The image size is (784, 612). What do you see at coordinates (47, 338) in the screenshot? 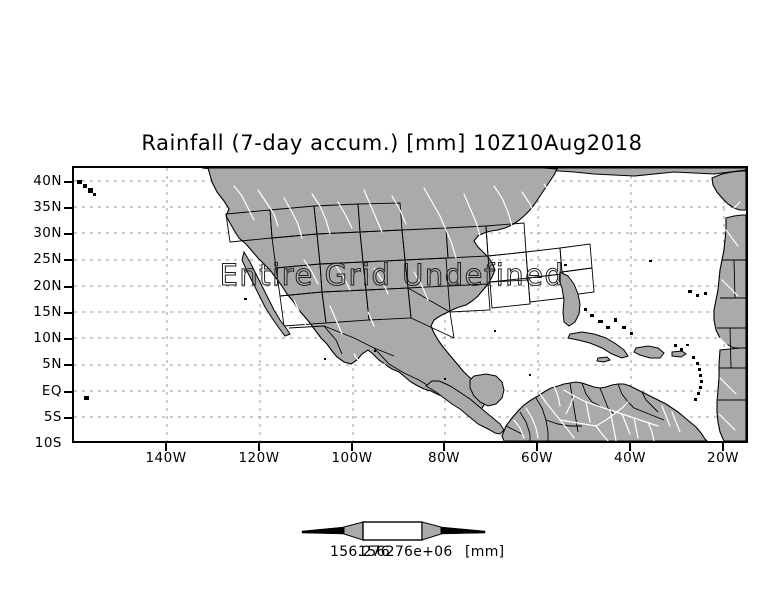
I see `ytick-label-10N: 10N` at bounding box center [47, 338].